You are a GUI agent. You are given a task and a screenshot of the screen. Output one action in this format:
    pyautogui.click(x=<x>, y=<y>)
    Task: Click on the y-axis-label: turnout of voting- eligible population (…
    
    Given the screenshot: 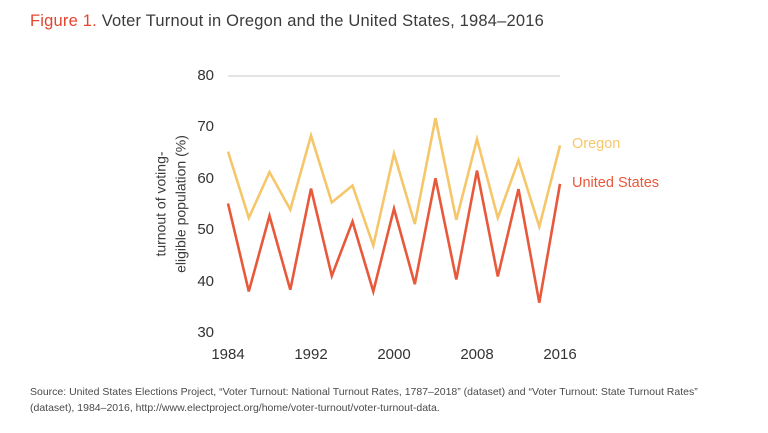 What is the action you would take?
    pyautogui.click(x=170, y=204)
    